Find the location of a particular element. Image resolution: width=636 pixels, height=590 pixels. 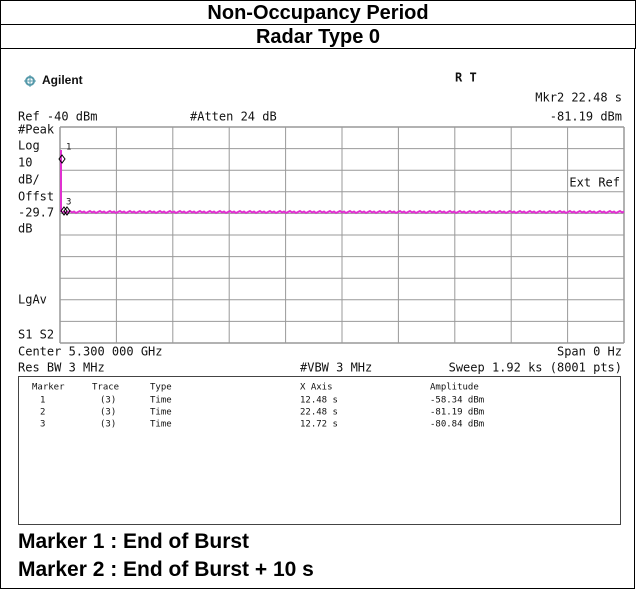

marker-readout-x: Mkr2 22.48 s is located at coordinates (578, 98).